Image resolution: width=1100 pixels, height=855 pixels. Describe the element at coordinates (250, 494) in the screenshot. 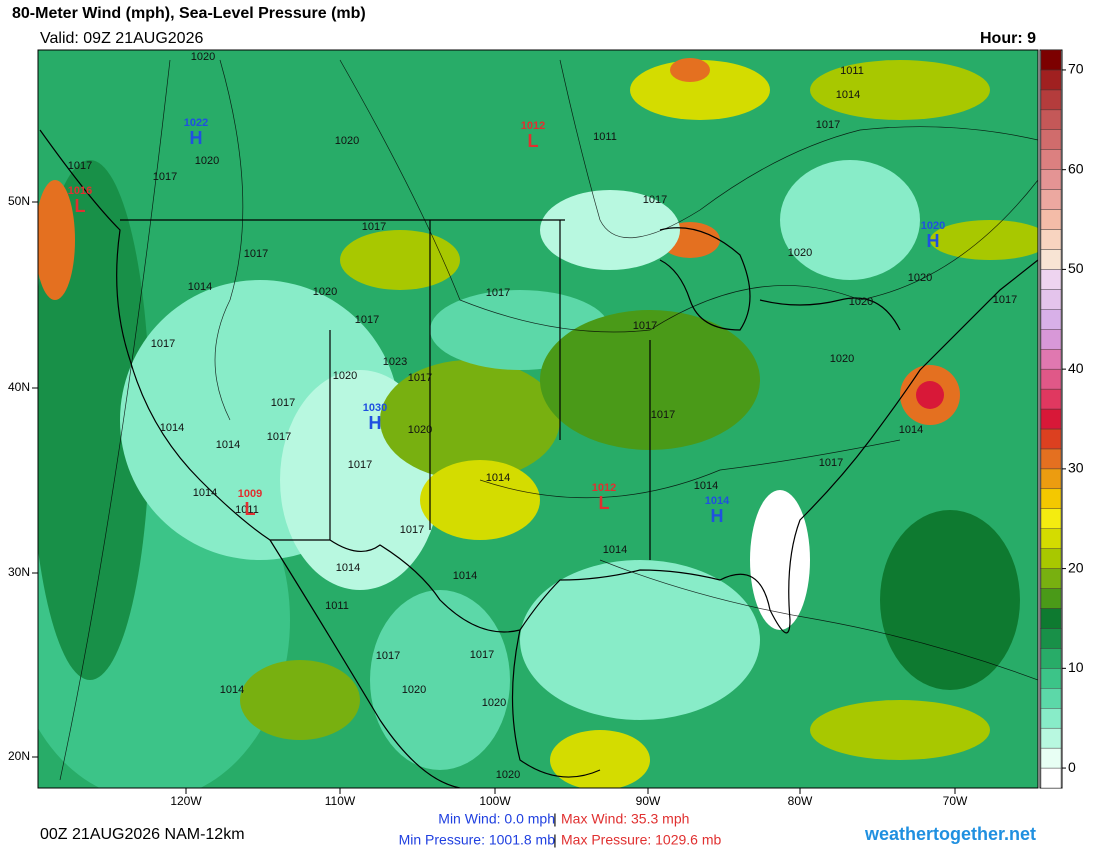

I see `center-value: 1009` at that location.